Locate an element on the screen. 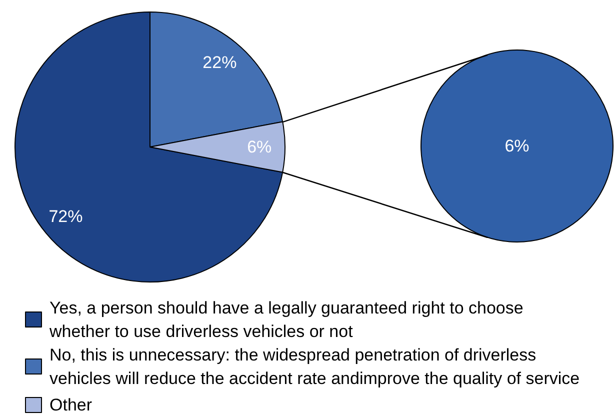 The width and height of the screenshot is (614, 418). data-label: 22% is located at coordinates (219, 62).